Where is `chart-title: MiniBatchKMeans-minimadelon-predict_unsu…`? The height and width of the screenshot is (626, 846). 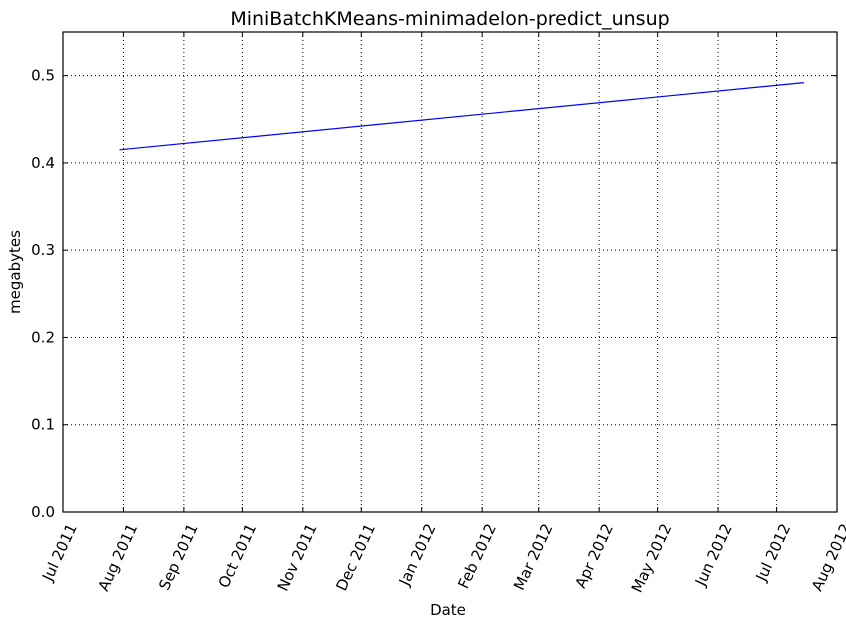
chart-title: MiniBatchKMeans-minimadelon-predict_unsu… is located at coordinates (449, 19).